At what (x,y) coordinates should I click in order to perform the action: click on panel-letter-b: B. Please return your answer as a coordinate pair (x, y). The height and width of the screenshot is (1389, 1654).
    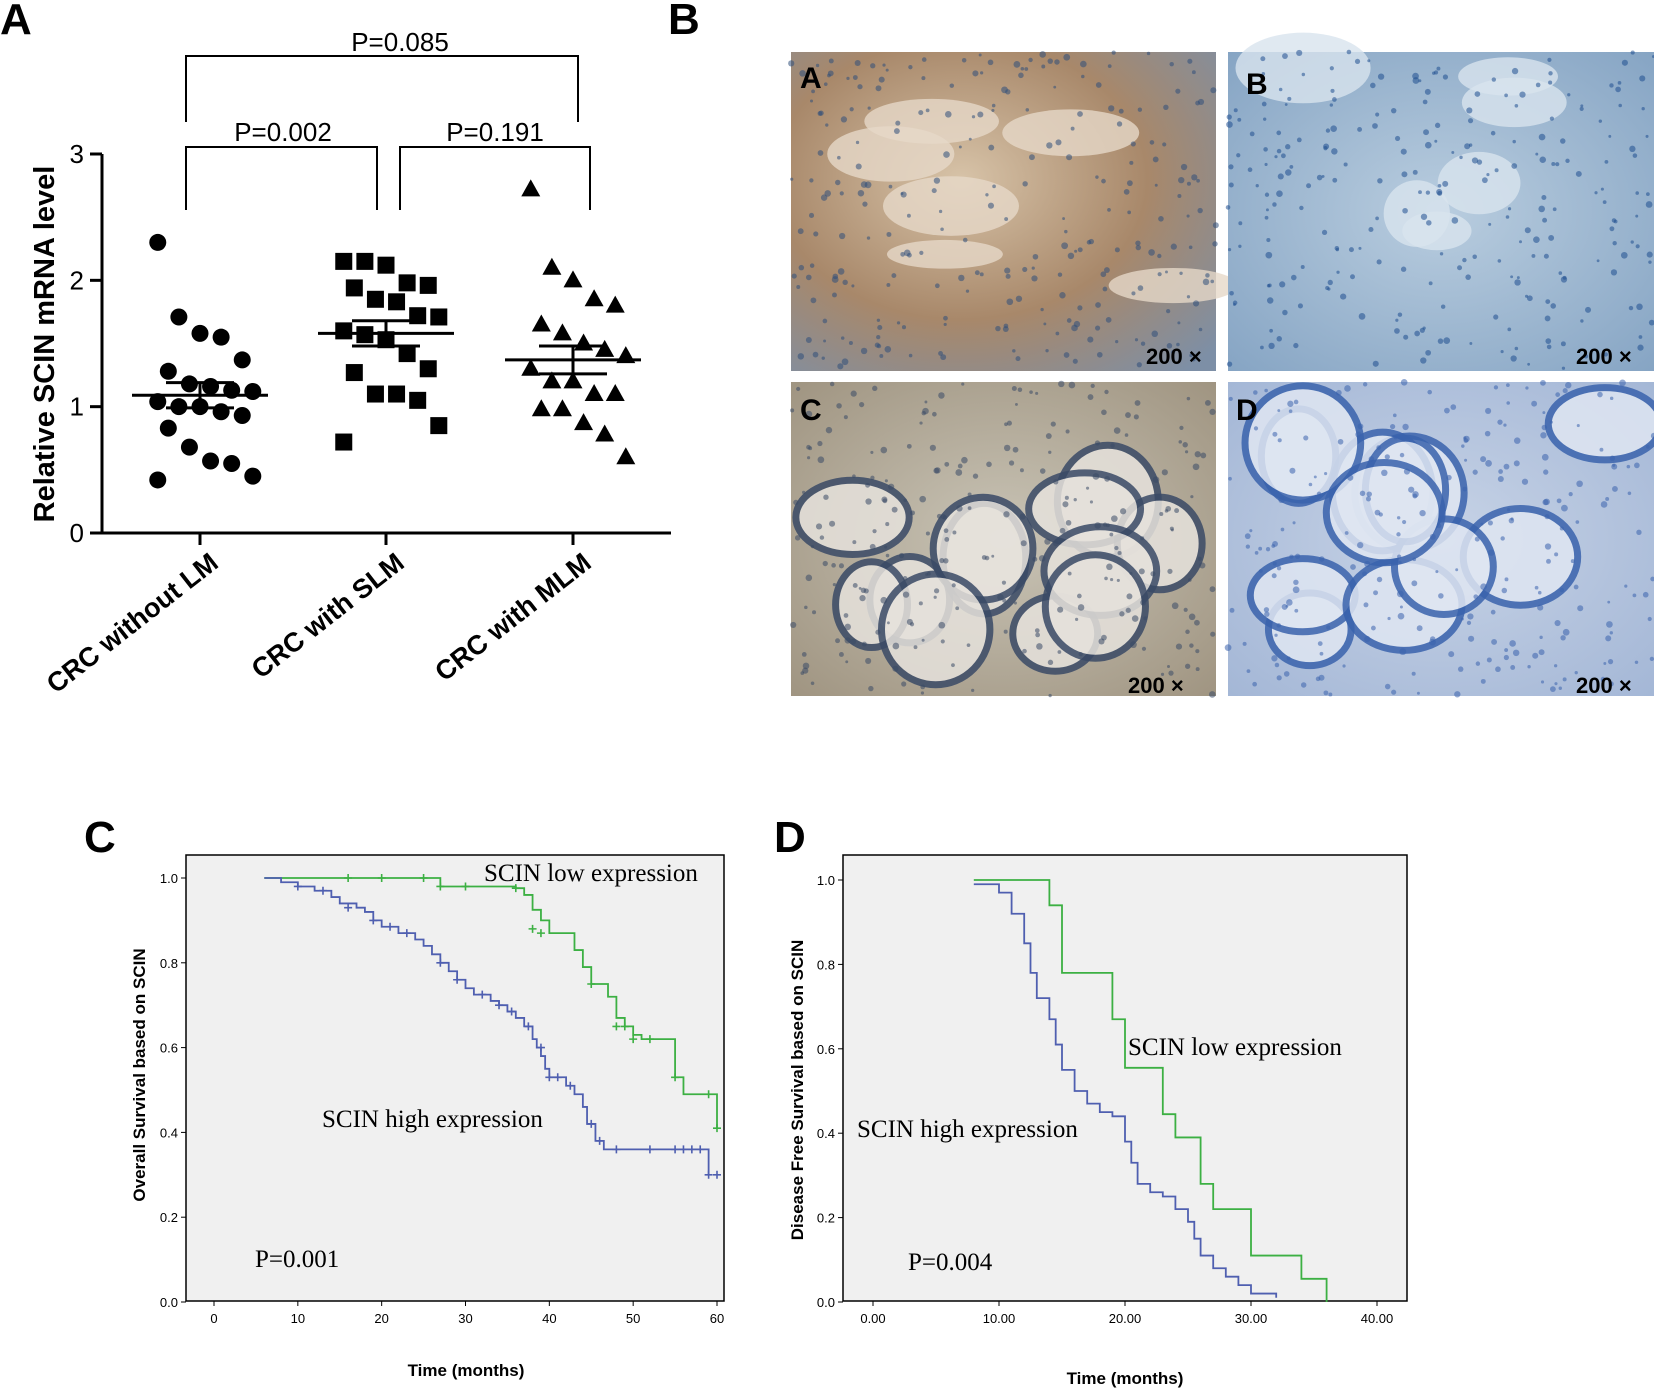
    Looking at the image, I should click on (684, 22).